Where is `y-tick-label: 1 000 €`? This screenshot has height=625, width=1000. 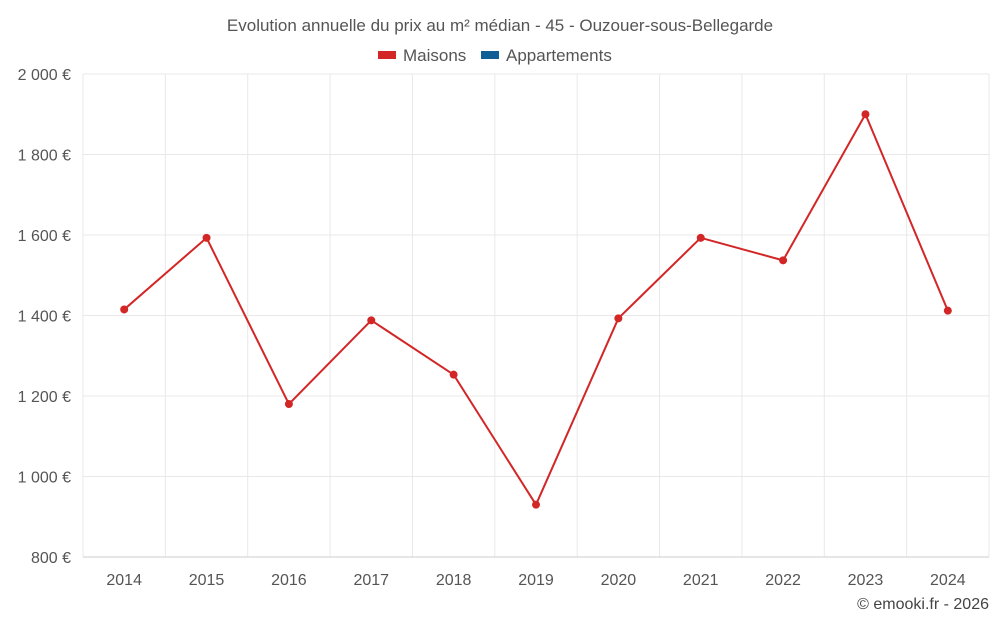 y-tick-label: 1 000 € is located at coordinates (44, 478).